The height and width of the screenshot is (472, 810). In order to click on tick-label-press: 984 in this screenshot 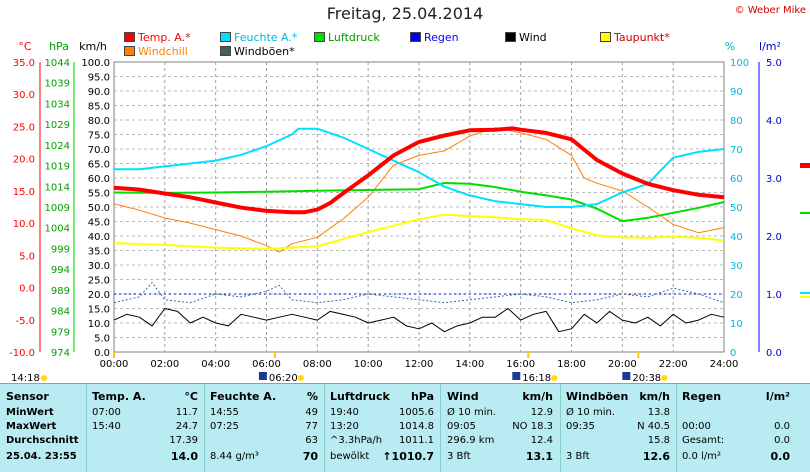, I will do `click(60, 312)`.